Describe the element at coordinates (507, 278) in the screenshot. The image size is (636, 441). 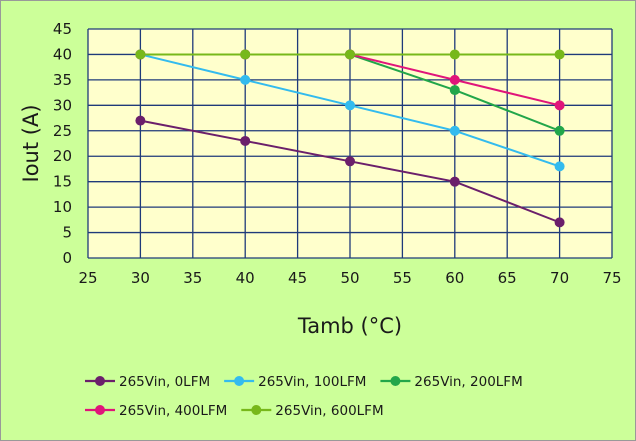
I see `x-tick-label: 65` at that location.